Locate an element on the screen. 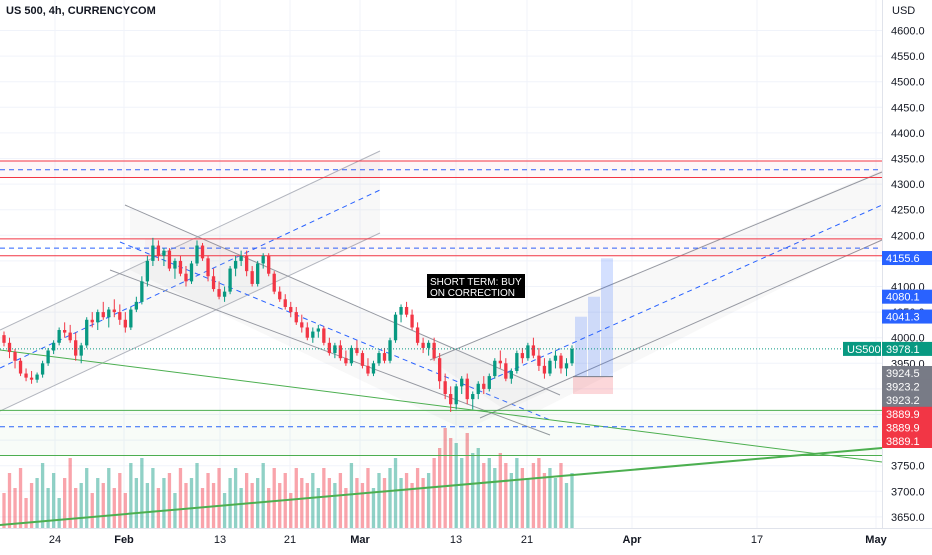 This screenshot has height=555, width=932. support-line is located at coordinates (441, 486).